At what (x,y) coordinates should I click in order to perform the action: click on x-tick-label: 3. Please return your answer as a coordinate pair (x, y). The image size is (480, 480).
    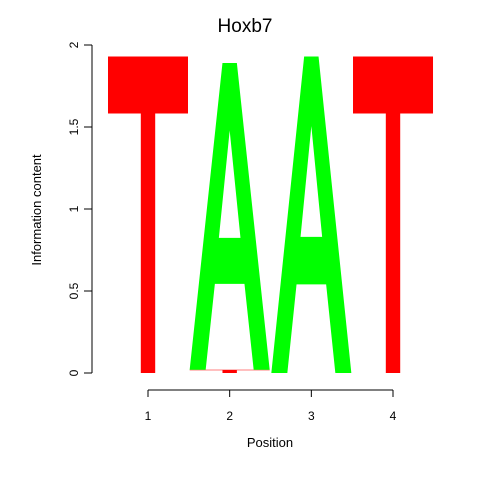
    Looking at the image, I should click on (311, 416).